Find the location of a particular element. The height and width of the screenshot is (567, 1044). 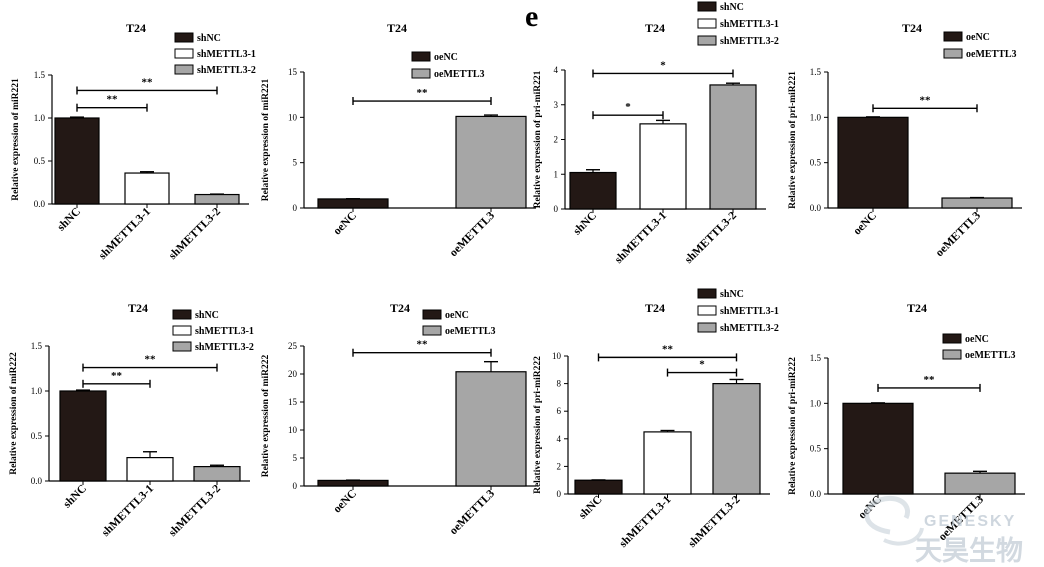

panel-label: e is located at coordinates (531, 16).